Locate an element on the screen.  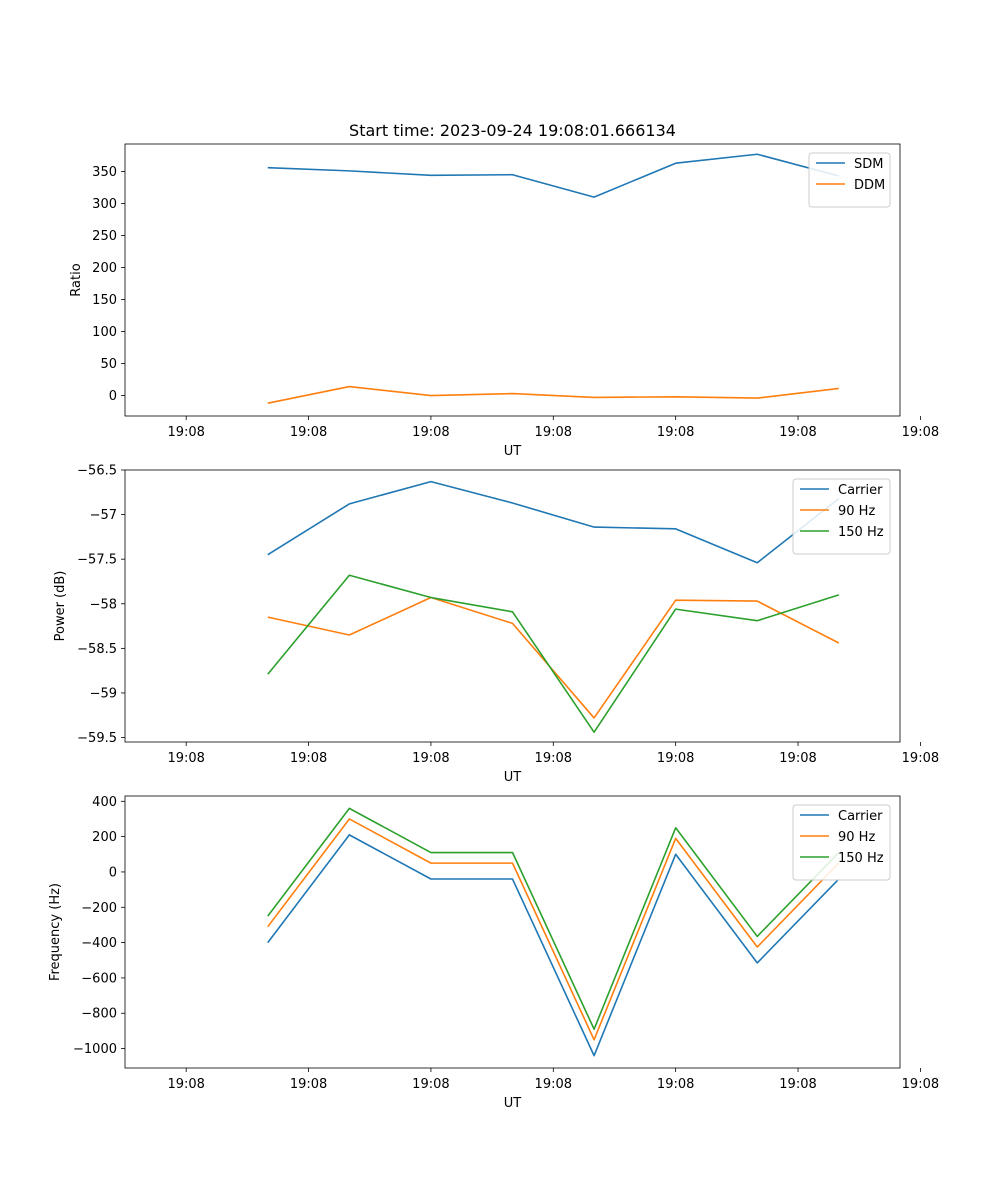
y-tick-label: −200 is located at coordinates (99, 908).